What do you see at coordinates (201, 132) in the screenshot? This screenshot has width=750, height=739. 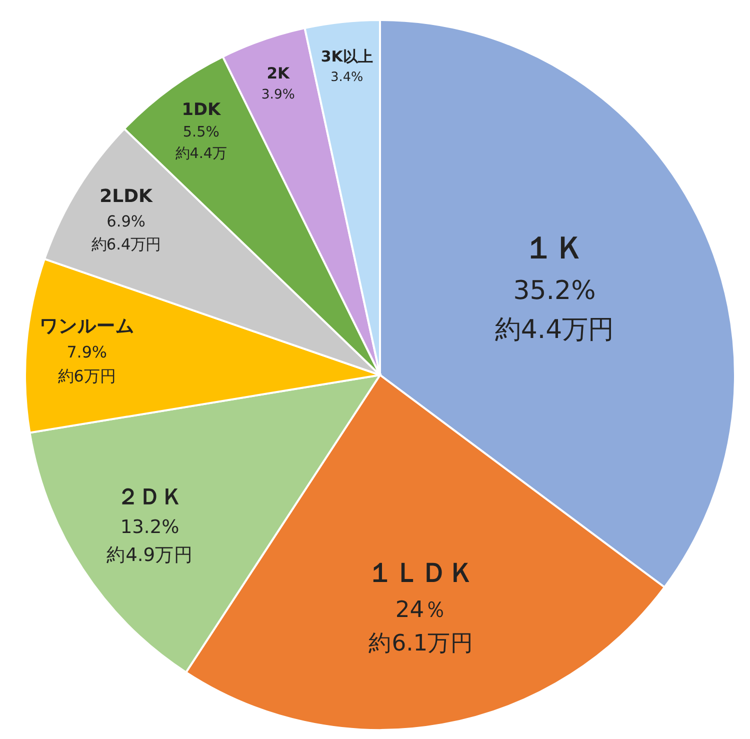 I see `data-label: 5.5%` at bounding box center [201, 132].